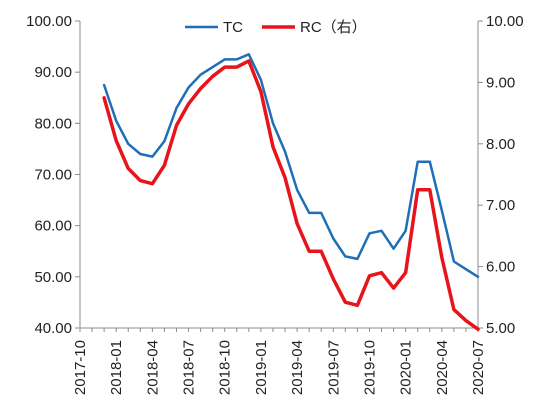 The height and width of the screenshot is (412, 550). I want to click on left-tick-label: 70.00, so click(53, 175).